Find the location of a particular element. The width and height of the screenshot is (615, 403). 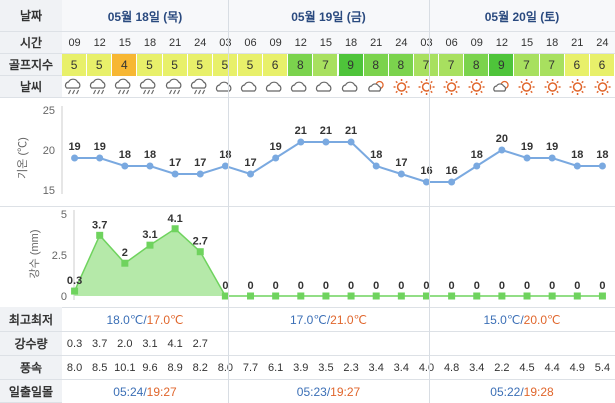

hour-cell: 03 is located at coordinates (225, 43).